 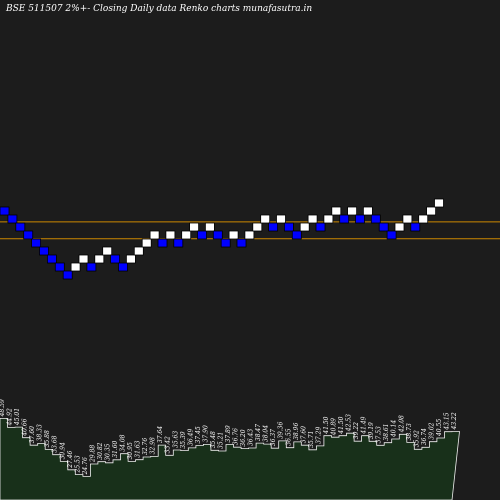 What do you see at coordinates (364, 425) in the screenshot?
I see `volume-label: 41.49` at bounding box center [364, 425].